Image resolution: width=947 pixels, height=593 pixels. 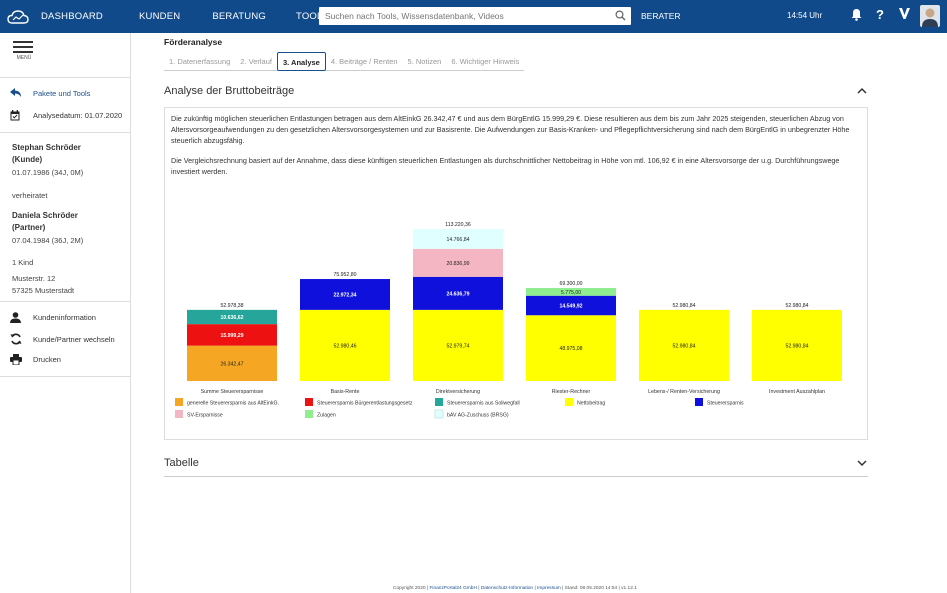 I want to click on client2-role: (Partner), so click(x=29, y=227).